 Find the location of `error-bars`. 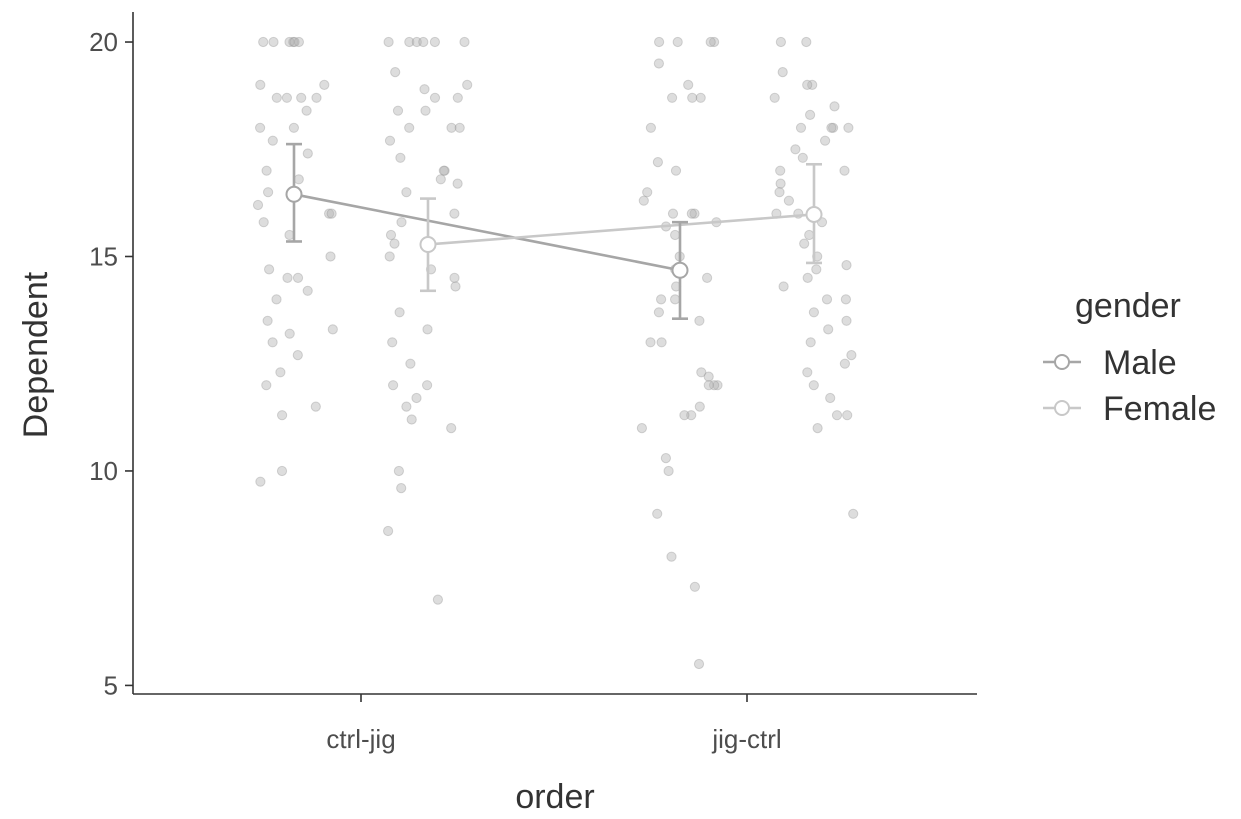

error-bars is located at coordinates (554, 231).